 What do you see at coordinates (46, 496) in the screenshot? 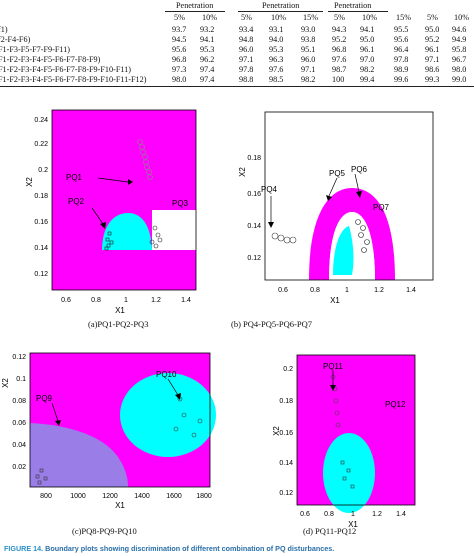
I see `x-tick: 800` at bounding box center [46, 496].